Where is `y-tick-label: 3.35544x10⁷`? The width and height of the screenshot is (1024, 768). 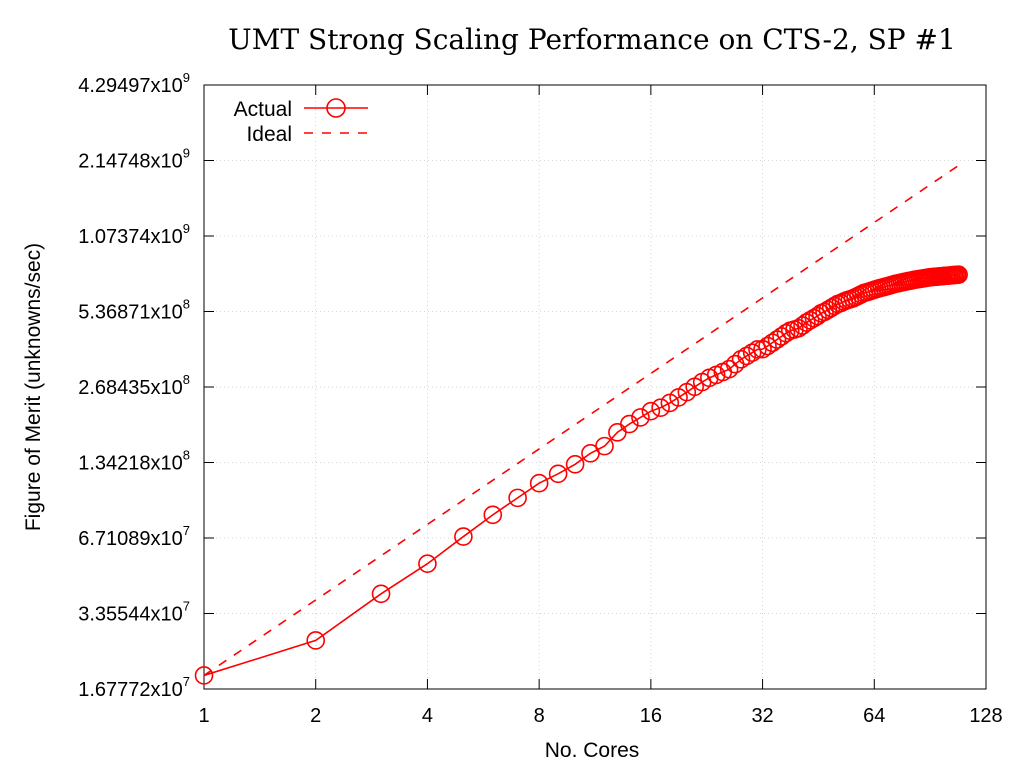 y-tick-label: 3.35544x10⁷ is located at coordinates (134, 612).